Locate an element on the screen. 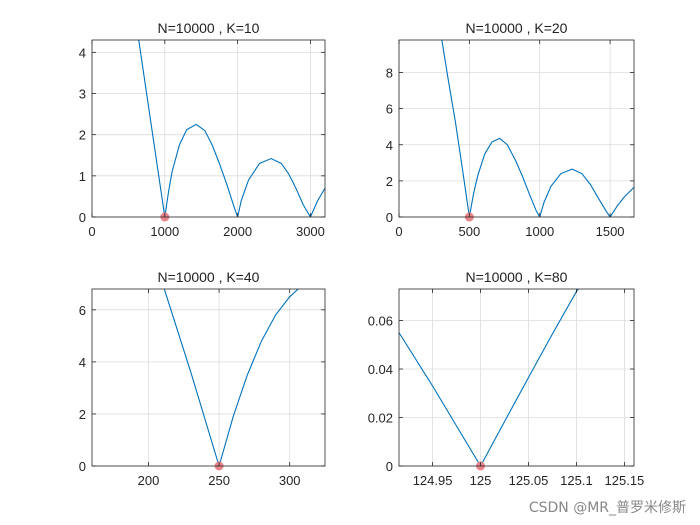 The image size is (700, 525). x-tick-label: 125 is located at coordinates (481, 480).